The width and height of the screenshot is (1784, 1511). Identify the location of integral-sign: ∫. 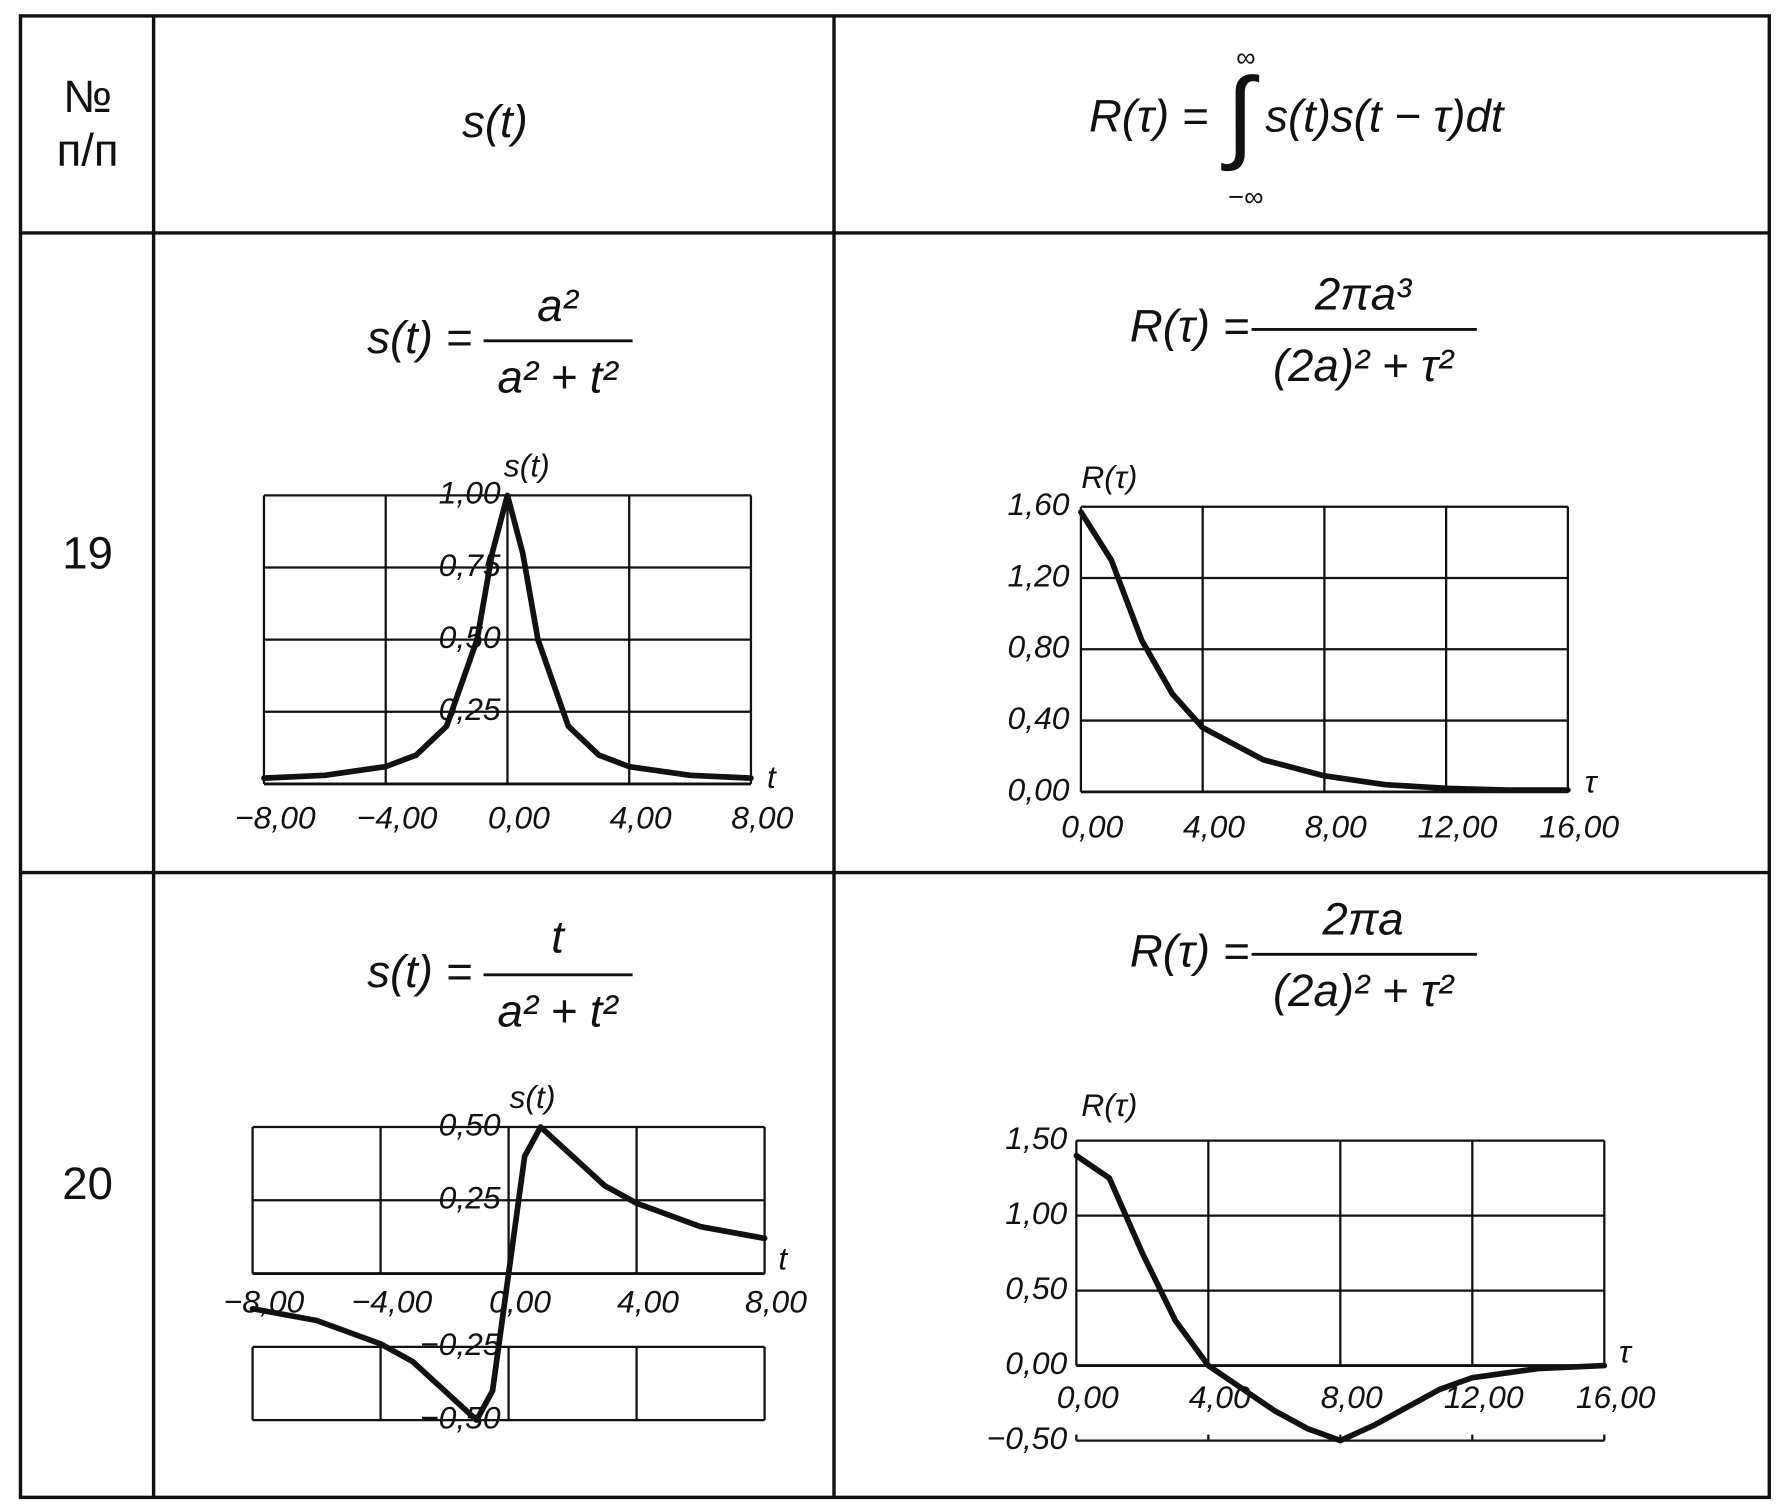
(1240, 114).